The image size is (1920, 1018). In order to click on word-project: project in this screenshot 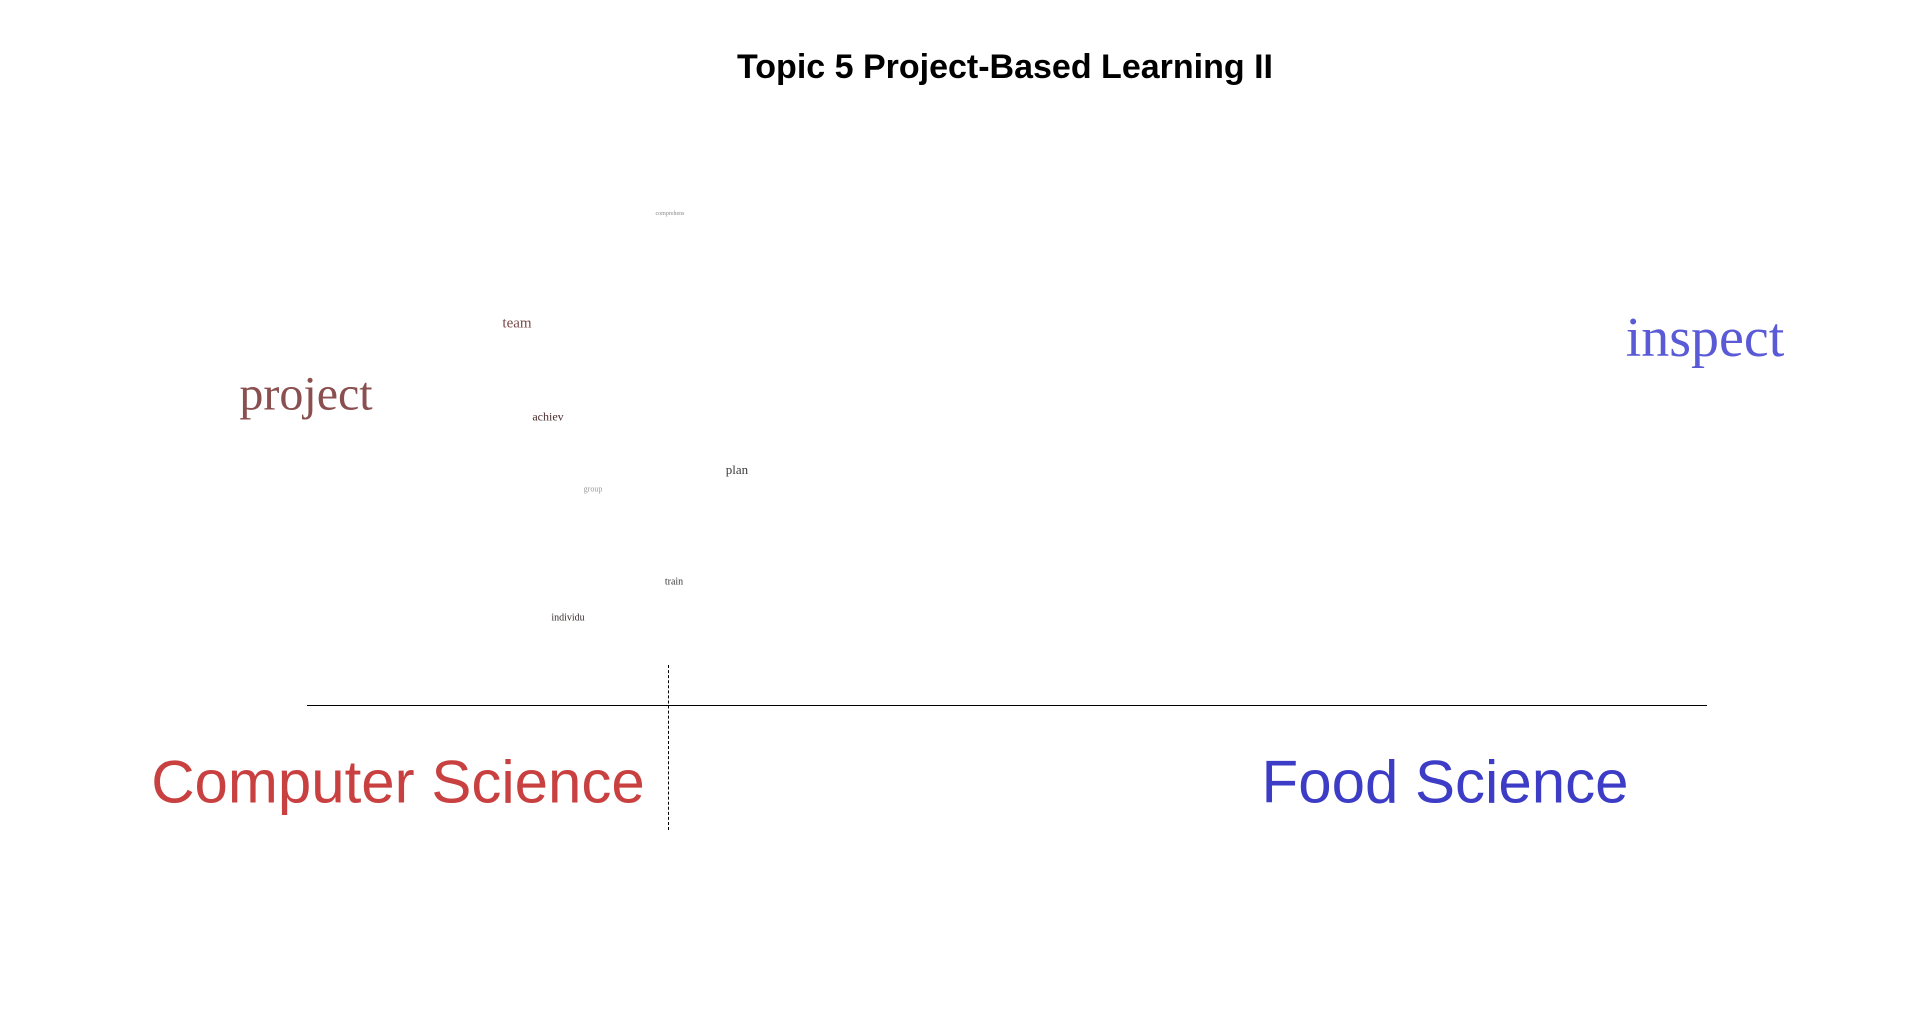, I will do `click(306, 394)`.